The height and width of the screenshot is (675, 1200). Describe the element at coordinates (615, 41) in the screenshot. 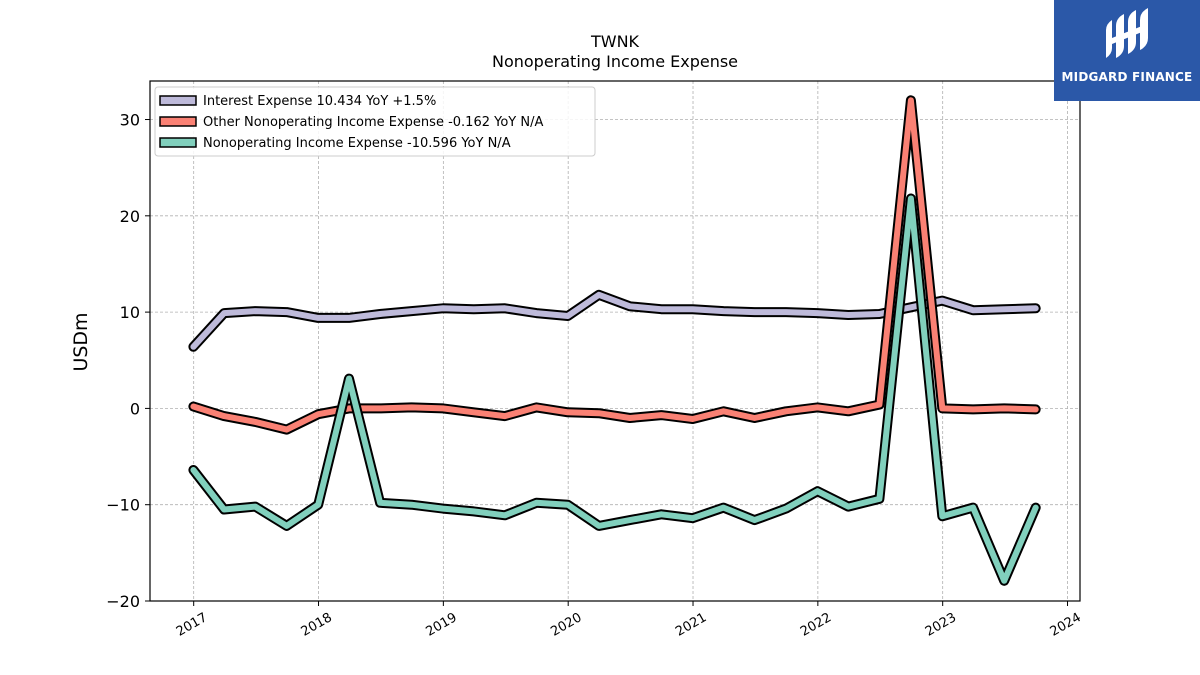

I see `chart-title: TWNK` at that location.